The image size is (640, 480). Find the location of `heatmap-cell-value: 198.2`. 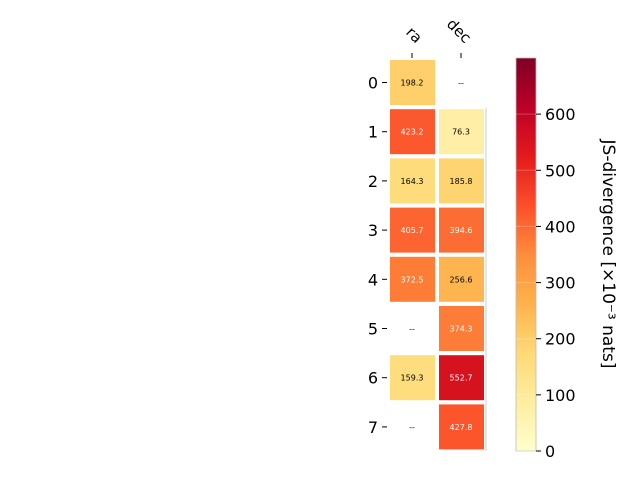

heatmap-cell-value: 198.2 is located at coordinates (412, 83).